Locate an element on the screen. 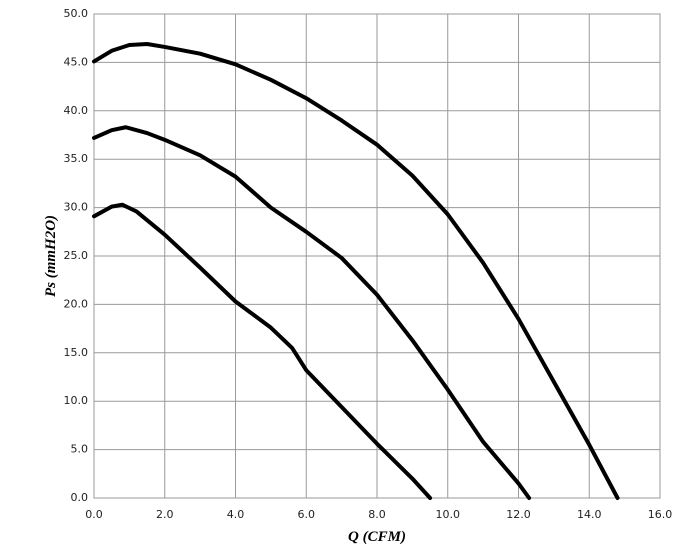  x-tick-label: 14.0 is located at coordinates (589, 514).